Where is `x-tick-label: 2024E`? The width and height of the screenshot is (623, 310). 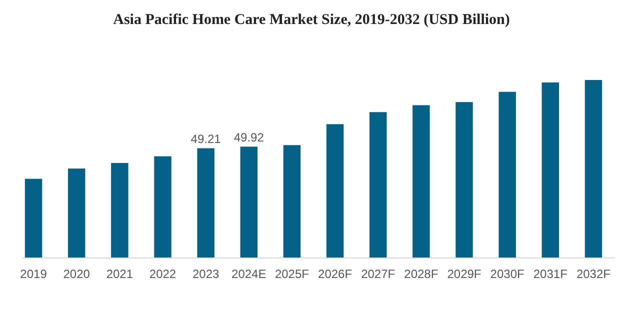
x-tick-label: 2024E is located at coordinates (249, 274).